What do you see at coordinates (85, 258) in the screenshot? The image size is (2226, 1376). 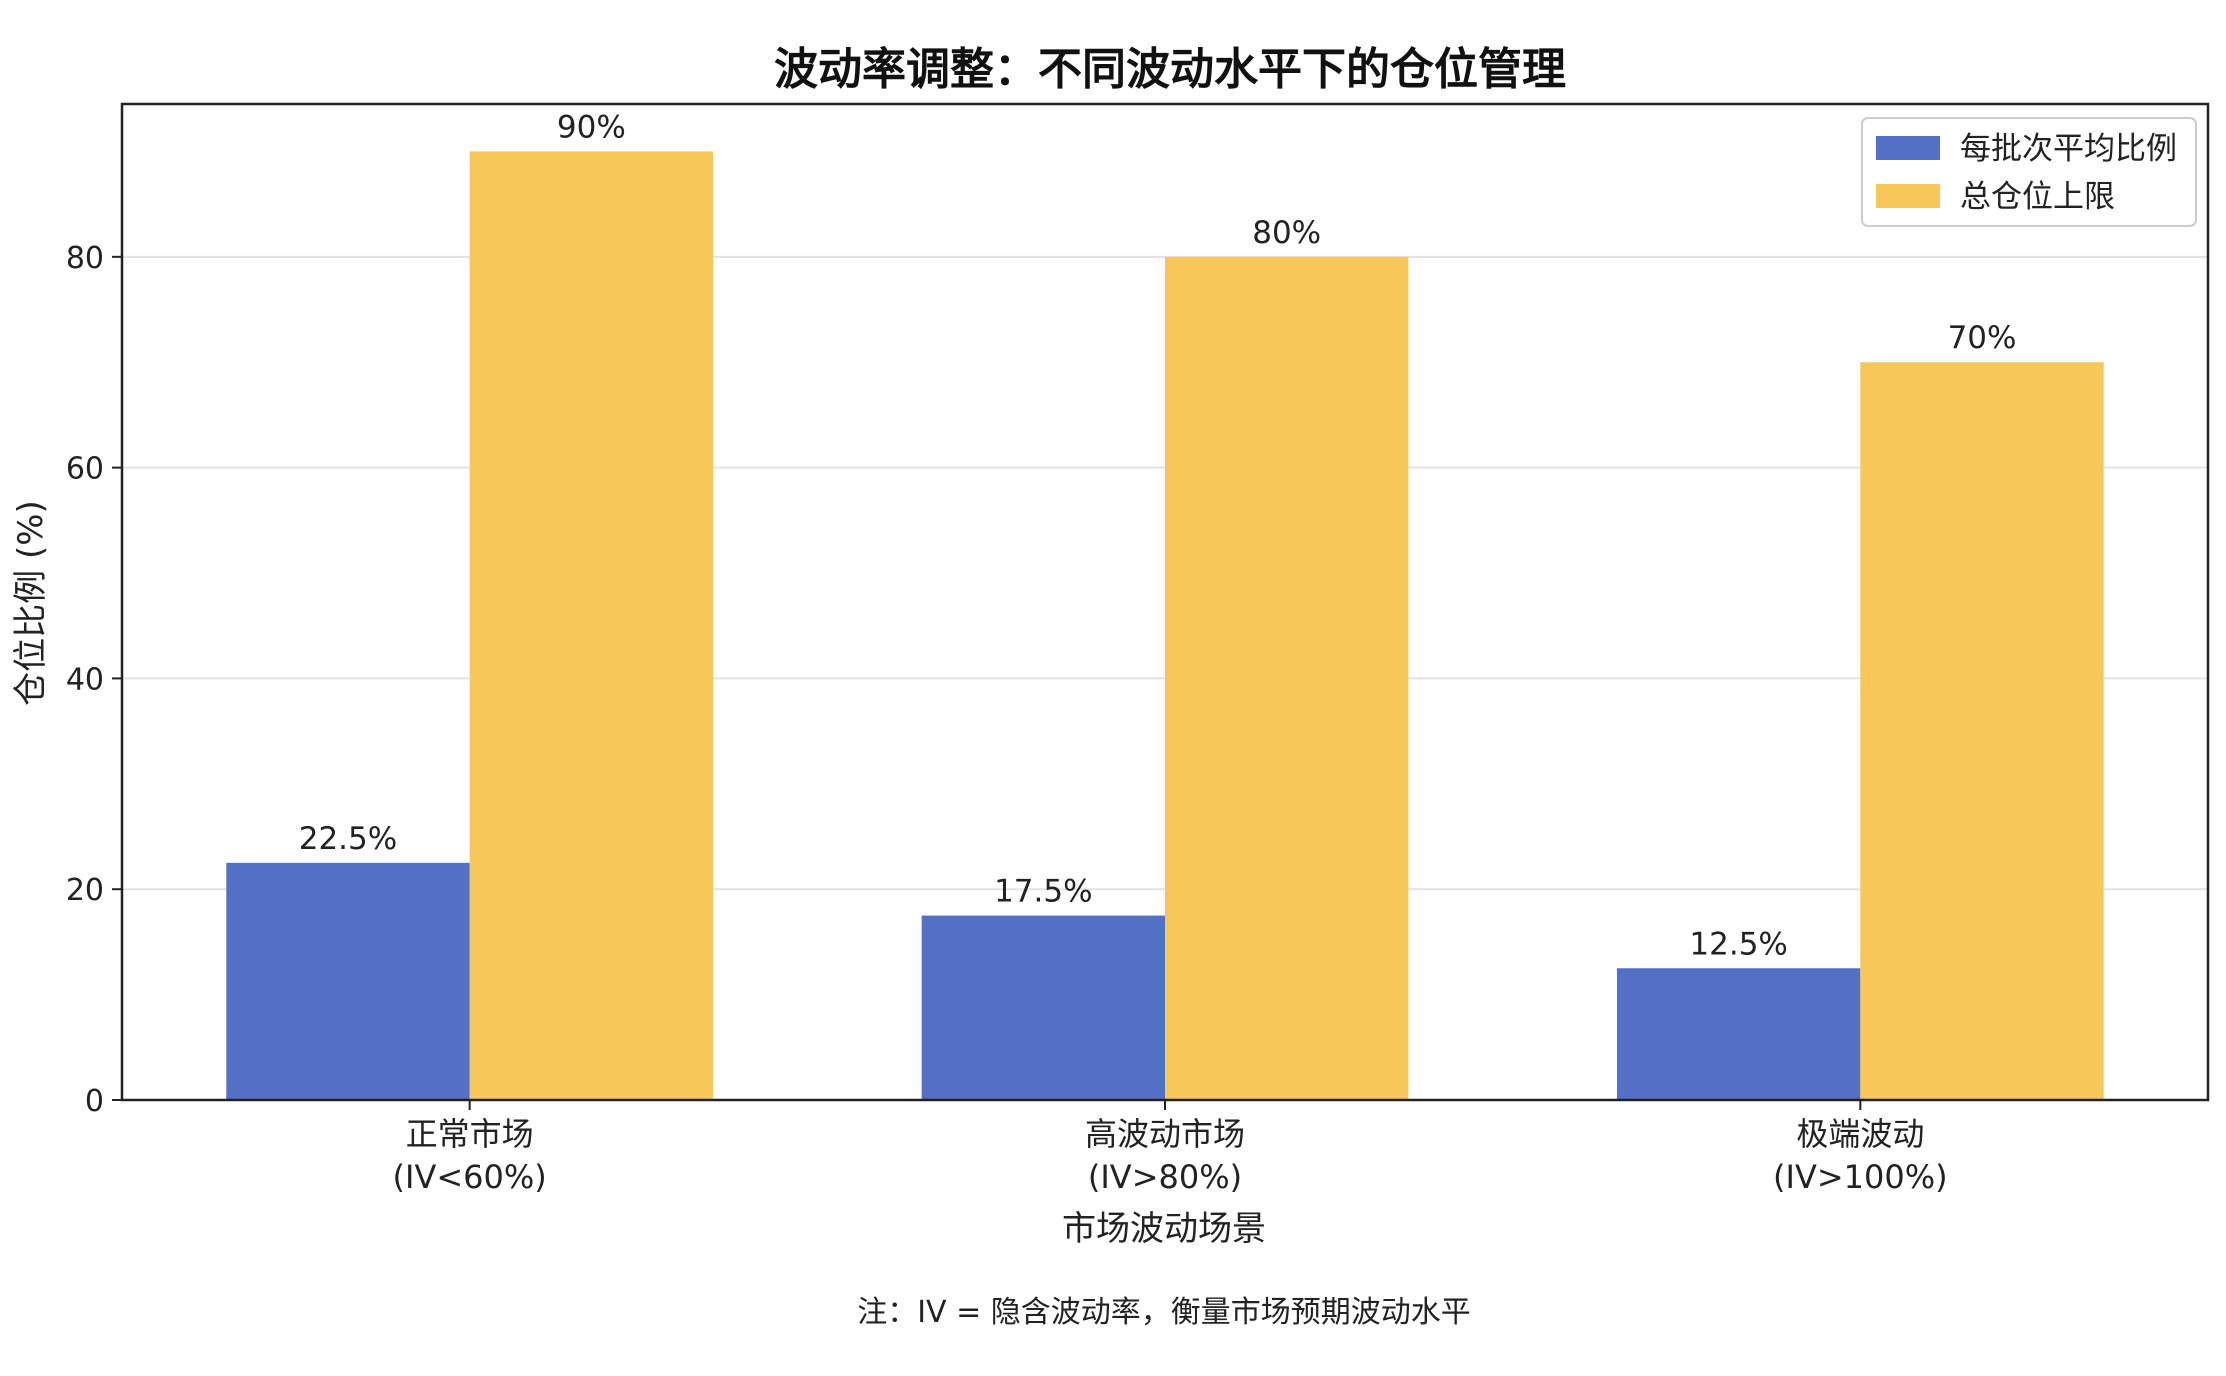 I see `y-tick-label: 80` at bounding box center [85, 258].